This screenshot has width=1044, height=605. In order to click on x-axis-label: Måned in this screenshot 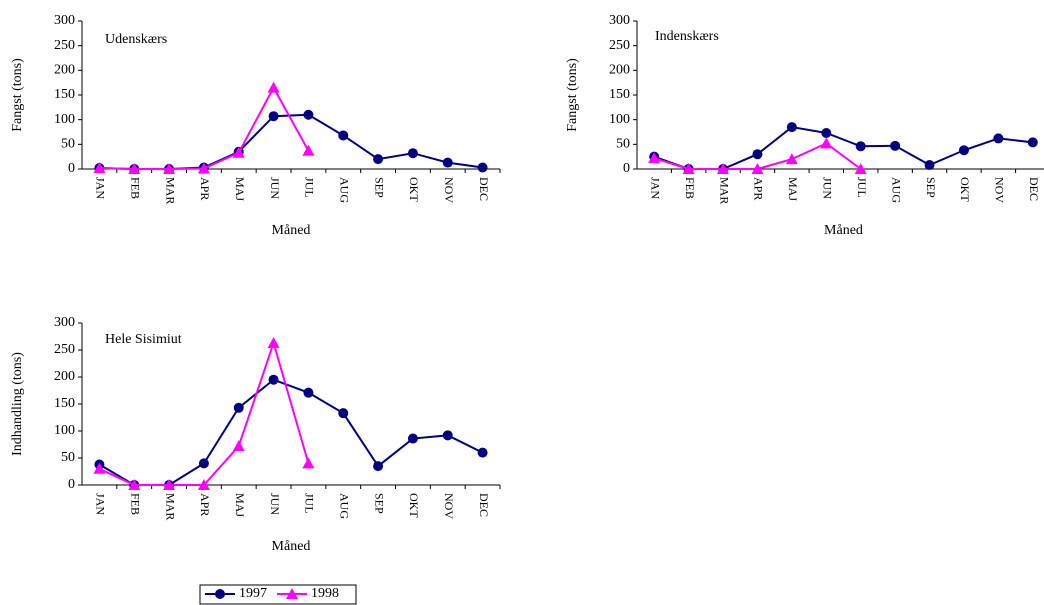, I will do `click(843, 230)`.